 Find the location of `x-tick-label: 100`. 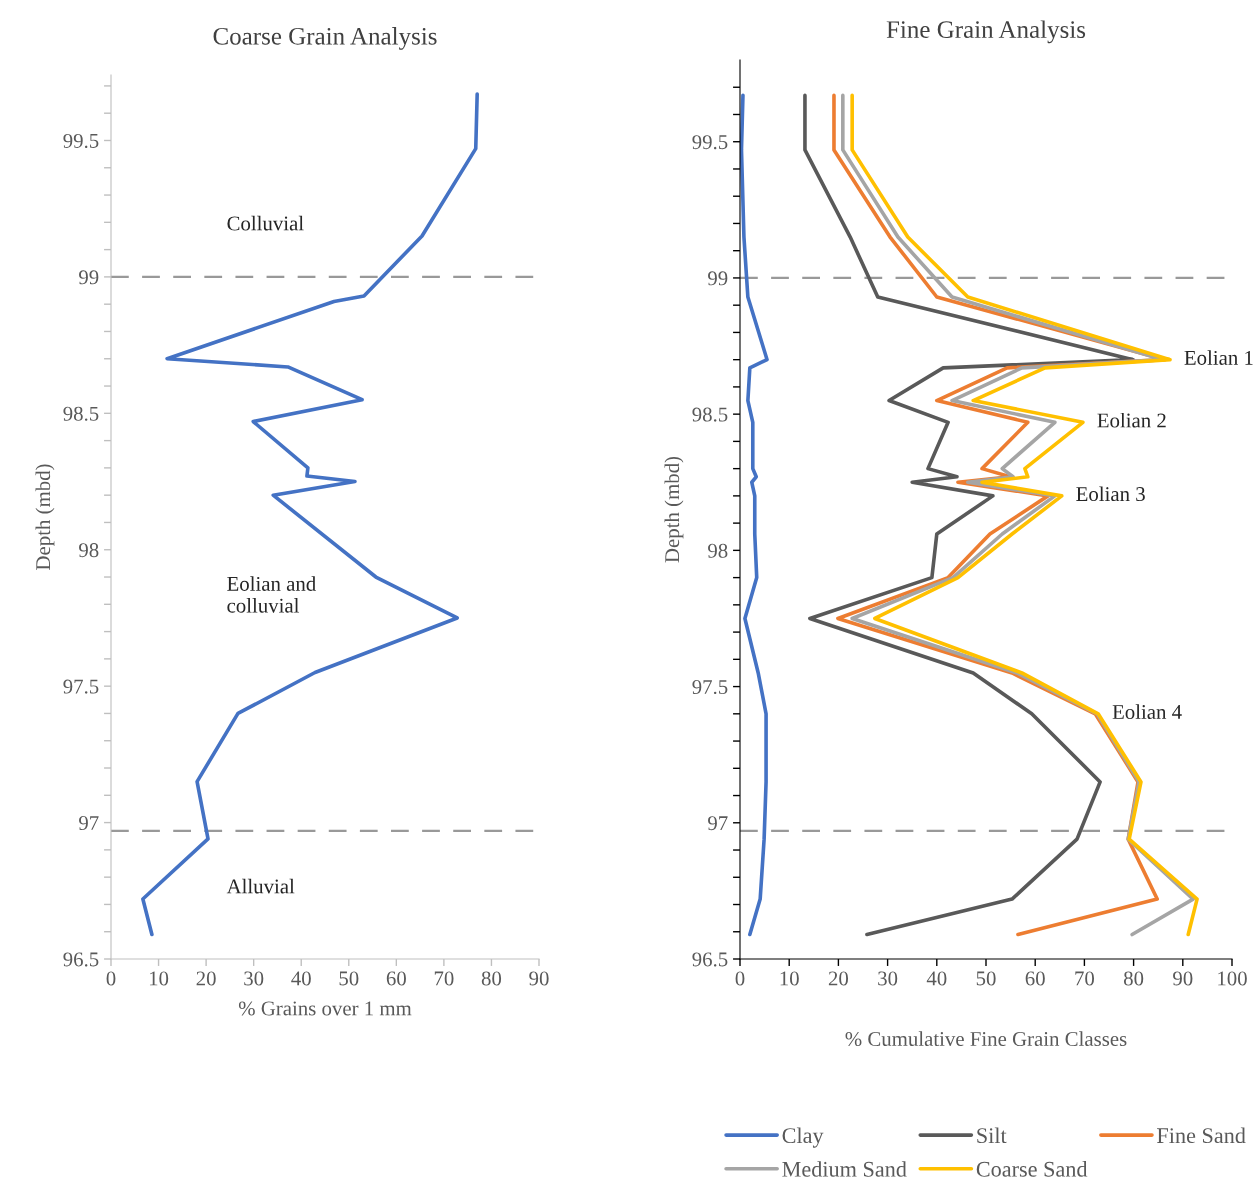

x-tick-label: 100 is located at coordinates (1232, 978).